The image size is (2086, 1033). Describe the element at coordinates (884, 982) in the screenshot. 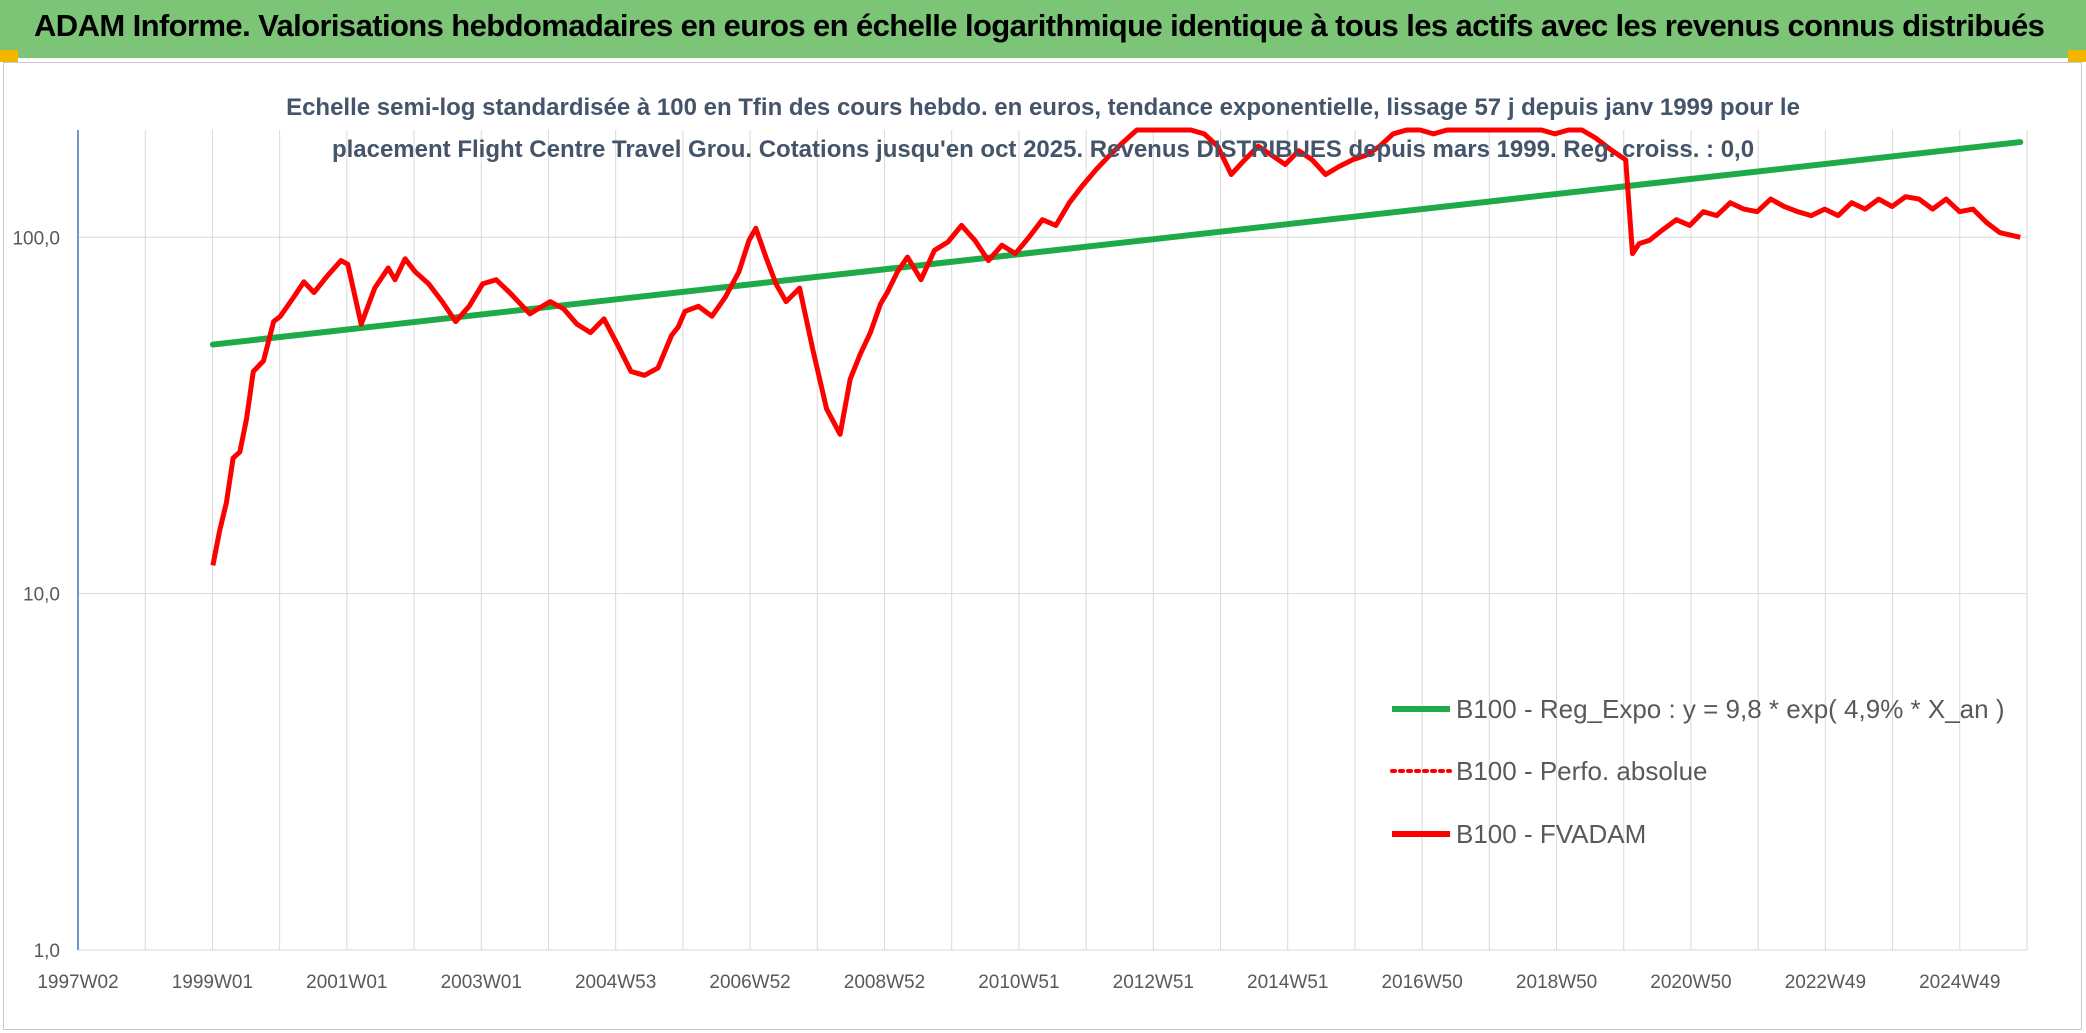

I see `x-tick-label: 2008W52` at that location.